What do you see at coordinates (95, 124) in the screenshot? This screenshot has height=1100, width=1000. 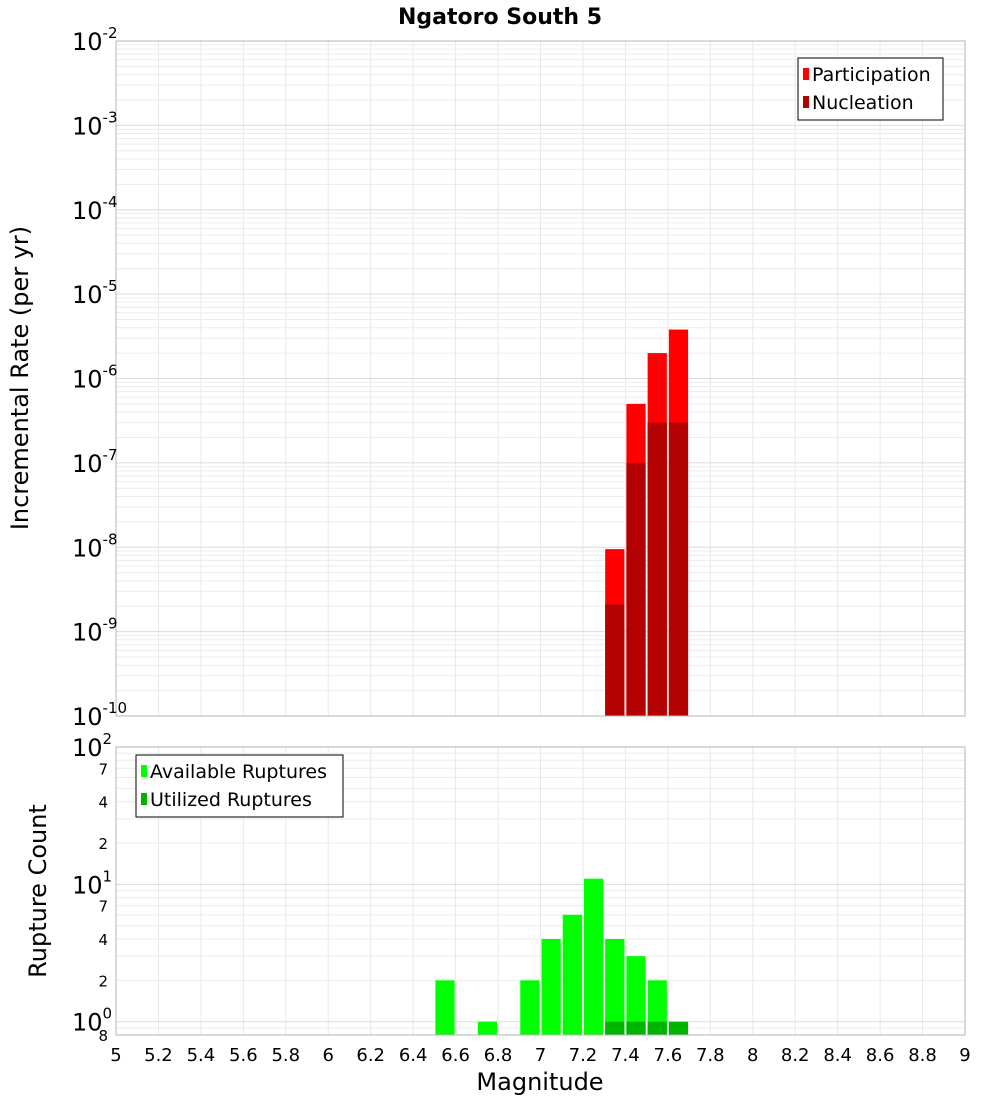 I see `top-y-tick-label: 10⁻³` at bounding box center [95, 124].